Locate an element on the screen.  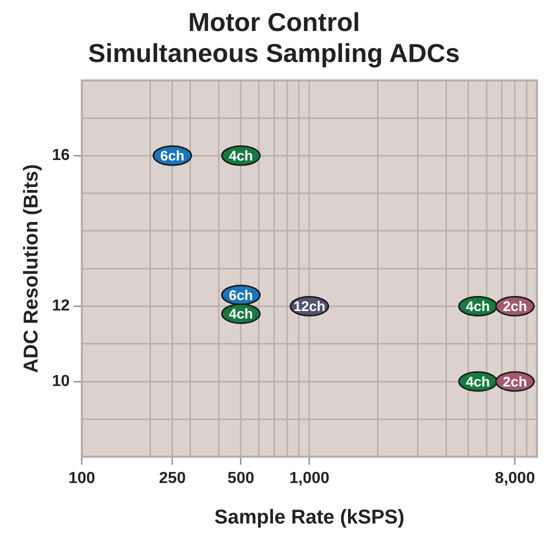
x-axis-title: Sample Rate (kSPS) is located at coordinates (309, 517).